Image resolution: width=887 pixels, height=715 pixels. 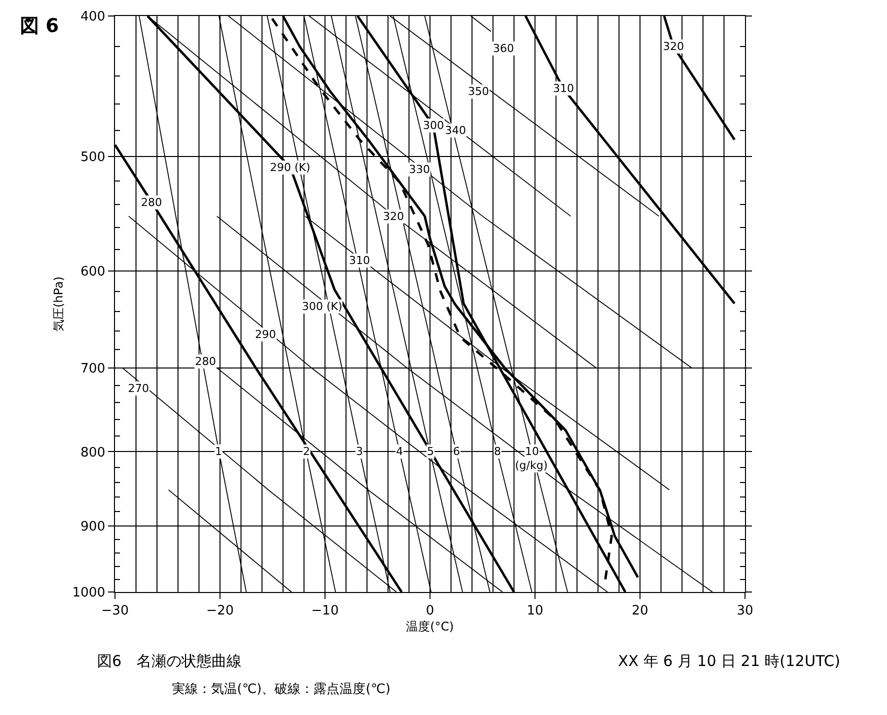 What do you see at coordinates (93, 526) in the screenshot?
I see `y-tick-label: 900` at bounding box center [93, 526].